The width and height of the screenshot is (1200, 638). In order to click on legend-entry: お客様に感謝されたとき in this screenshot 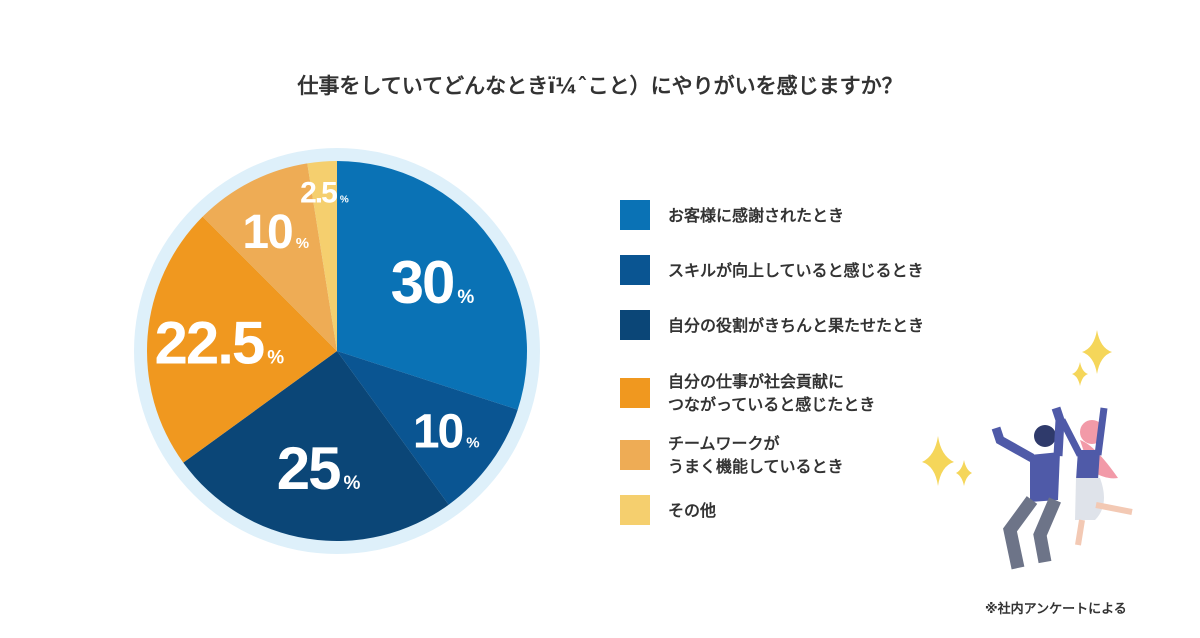, I will do `click(732, 215)`.